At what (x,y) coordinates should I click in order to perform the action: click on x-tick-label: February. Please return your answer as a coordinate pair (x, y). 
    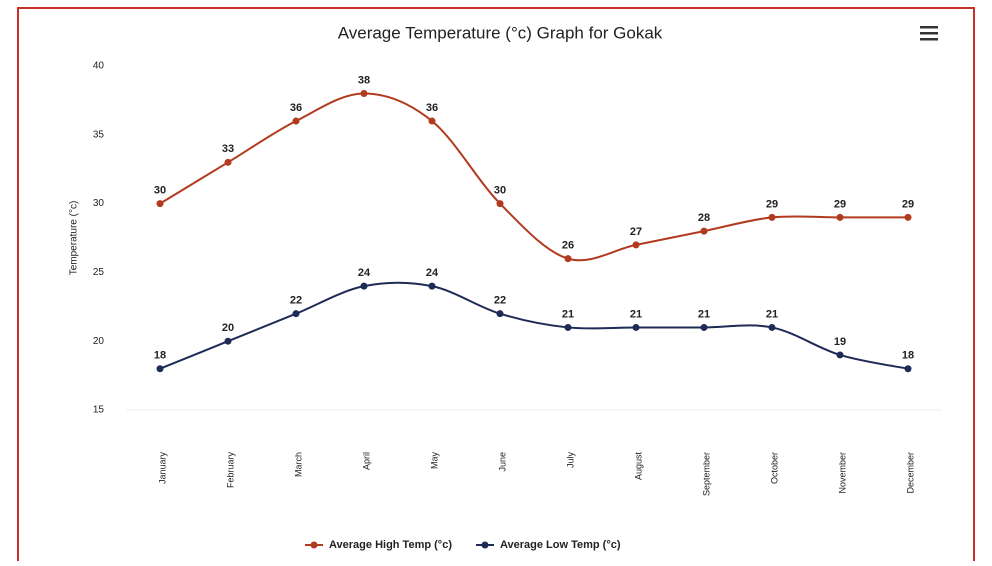
    Looking at the image, I should click on (230, 470).